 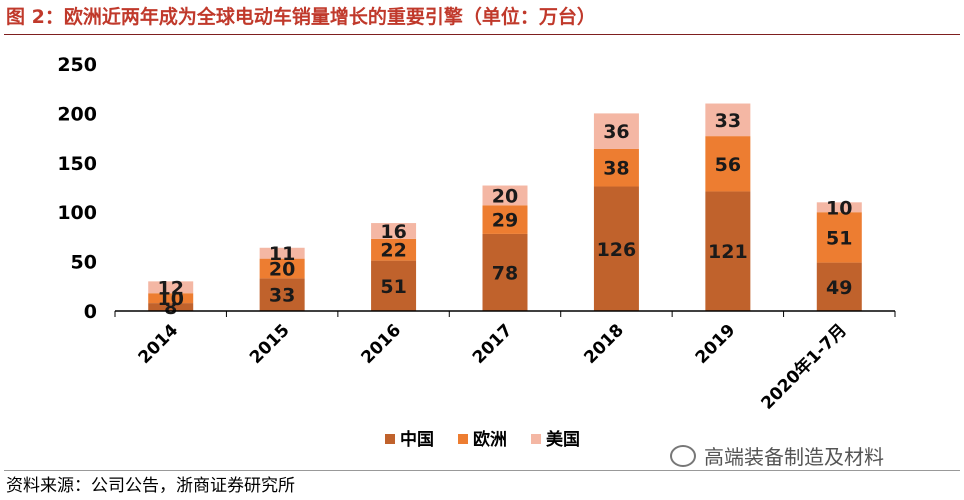 What do you see at coordinates (804, 367) in the screenshot?
I see `x-tick-label: 2020年1-7月` at bounding box center [804, 367].